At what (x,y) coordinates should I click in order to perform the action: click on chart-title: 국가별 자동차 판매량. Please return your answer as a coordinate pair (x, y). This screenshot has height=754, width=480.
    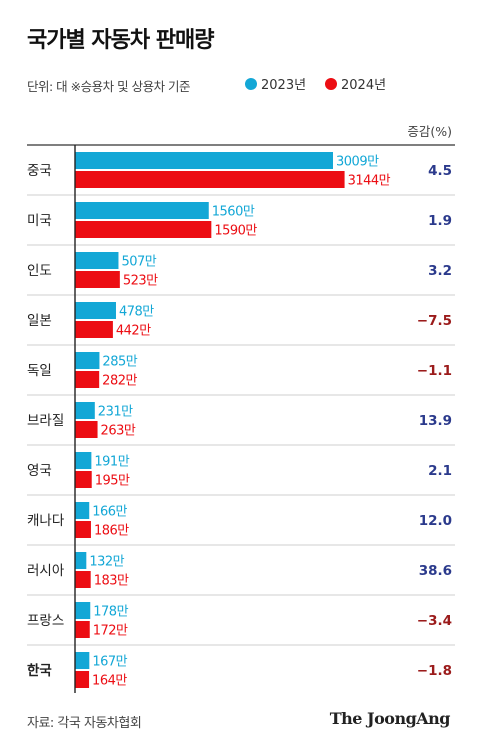
    Looking at the image, I should click on (120, 40).